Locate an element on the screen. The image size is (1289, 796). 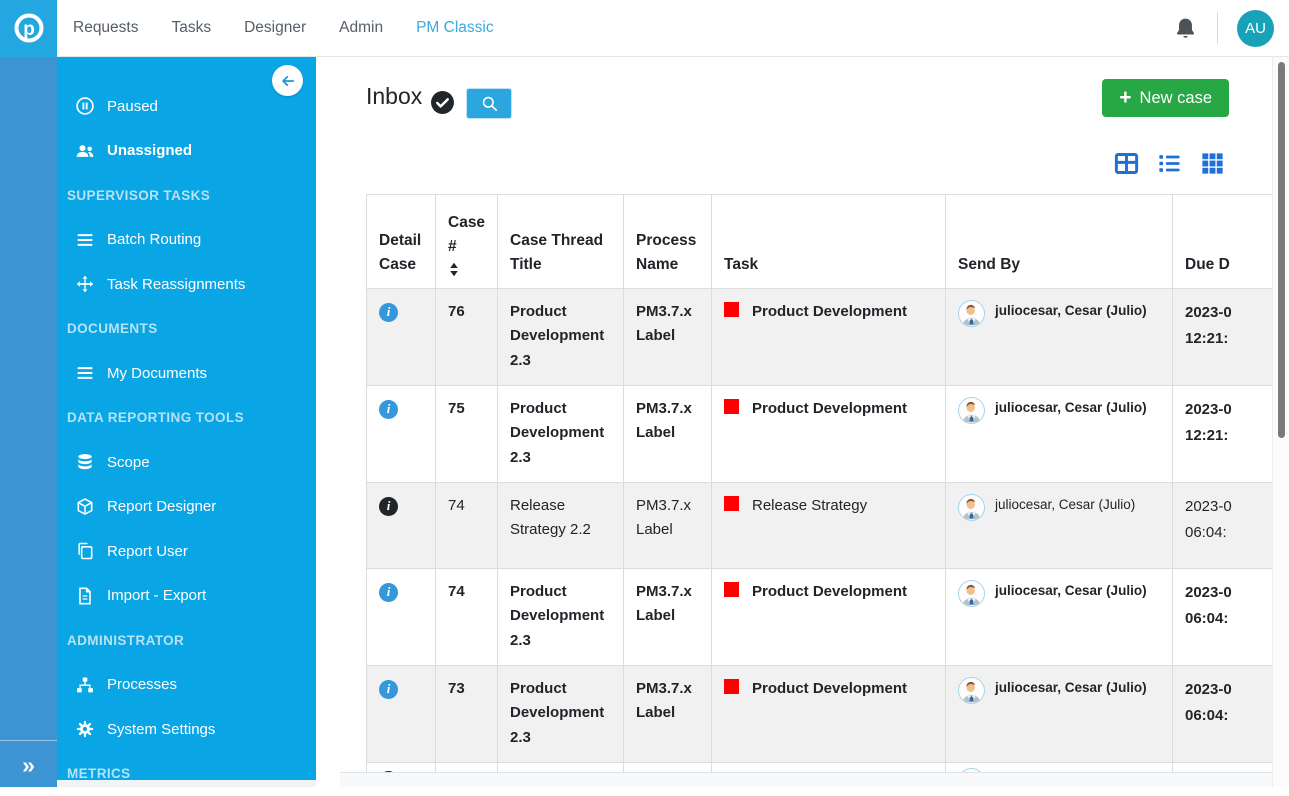
sidebar-item-import-export: Import - Export is located at coordinates (186, 596).